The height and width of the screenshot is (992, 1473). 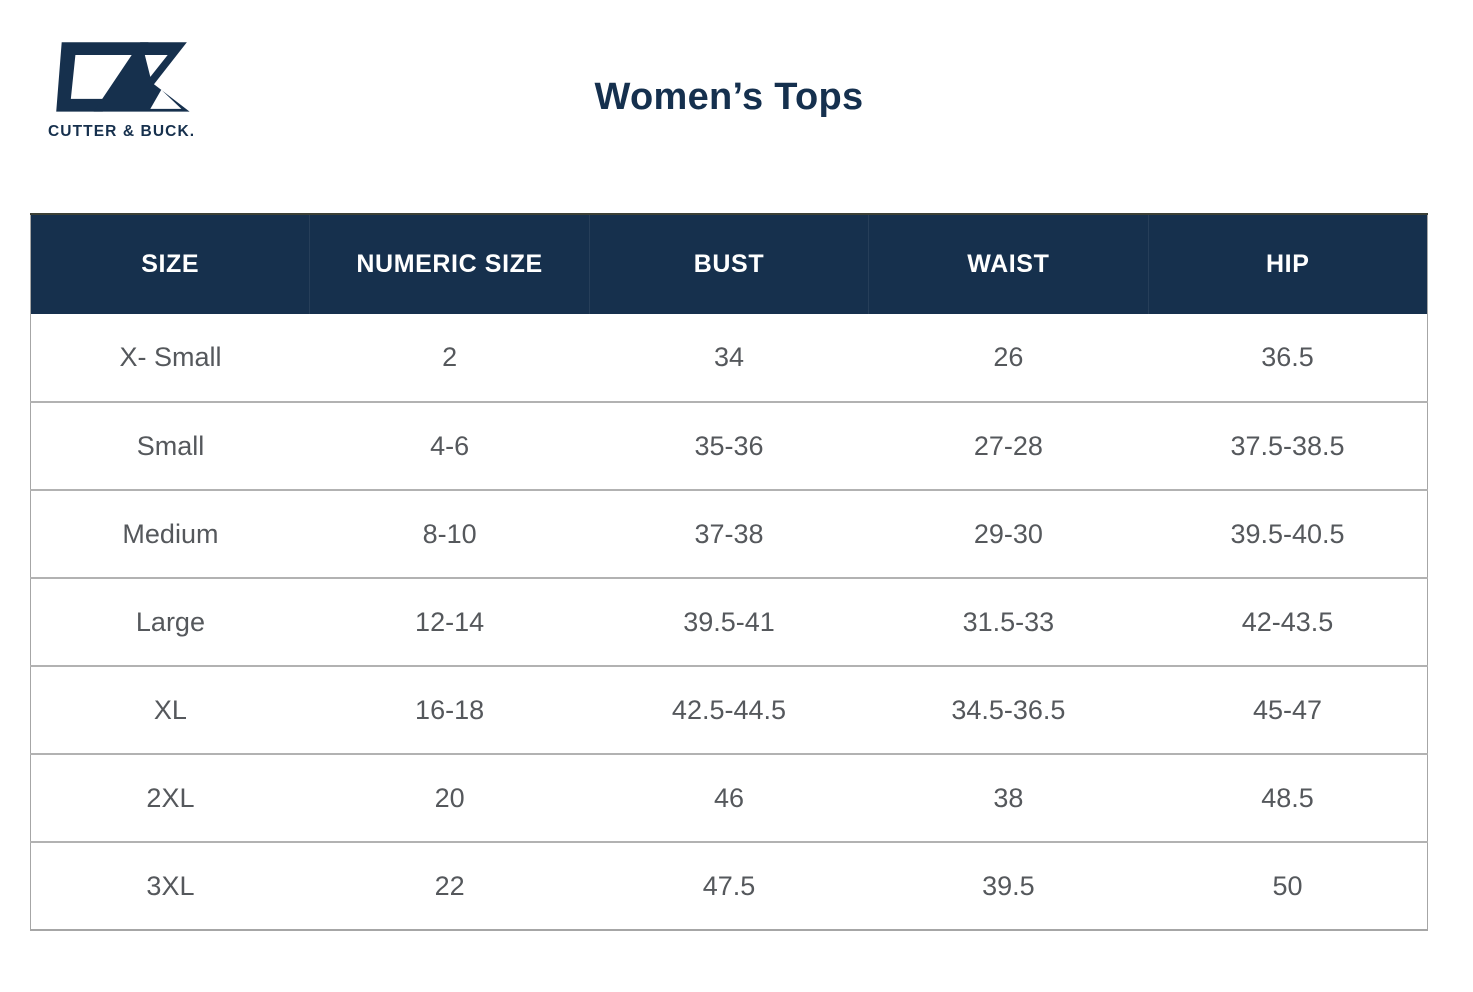 I want to click on table-cell: 47.5, so click(x=729, y=886).